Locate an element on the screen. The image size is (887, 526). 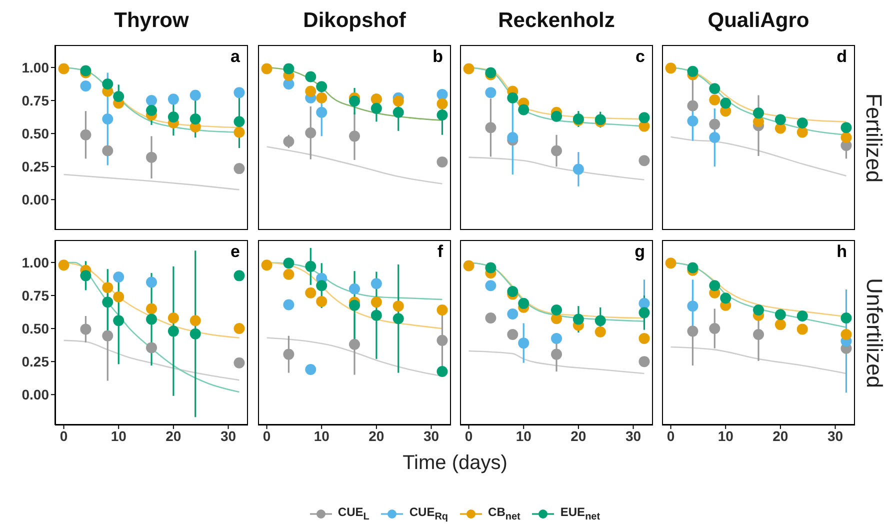
y-tick-label: 0.00 is located at coordinates (36, 394).